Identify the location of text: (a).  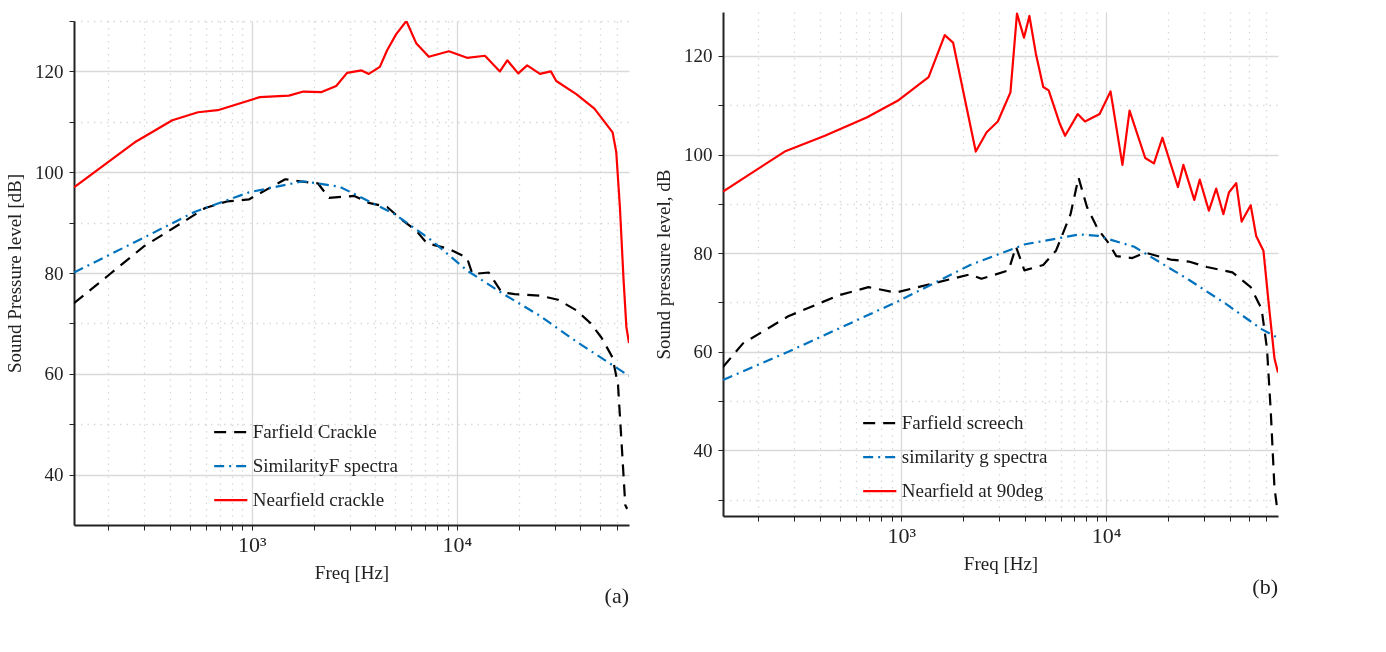
(616, 595).